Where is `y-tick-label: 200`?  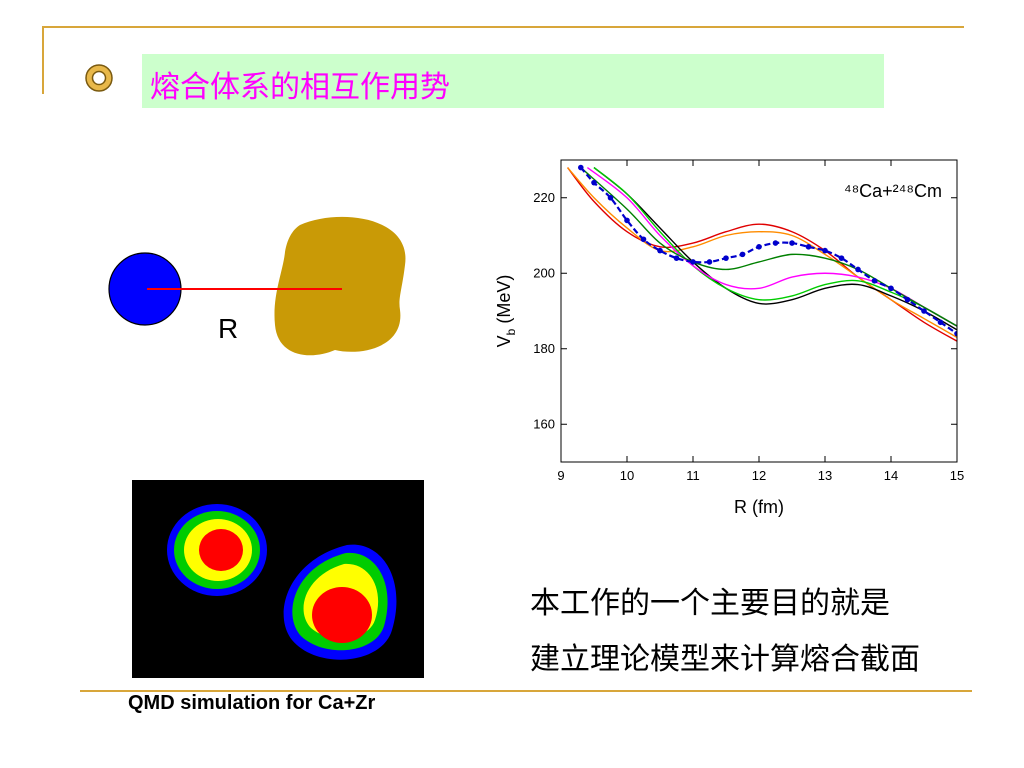
y-tick-label: 200 is located at coordinates (544, 272).